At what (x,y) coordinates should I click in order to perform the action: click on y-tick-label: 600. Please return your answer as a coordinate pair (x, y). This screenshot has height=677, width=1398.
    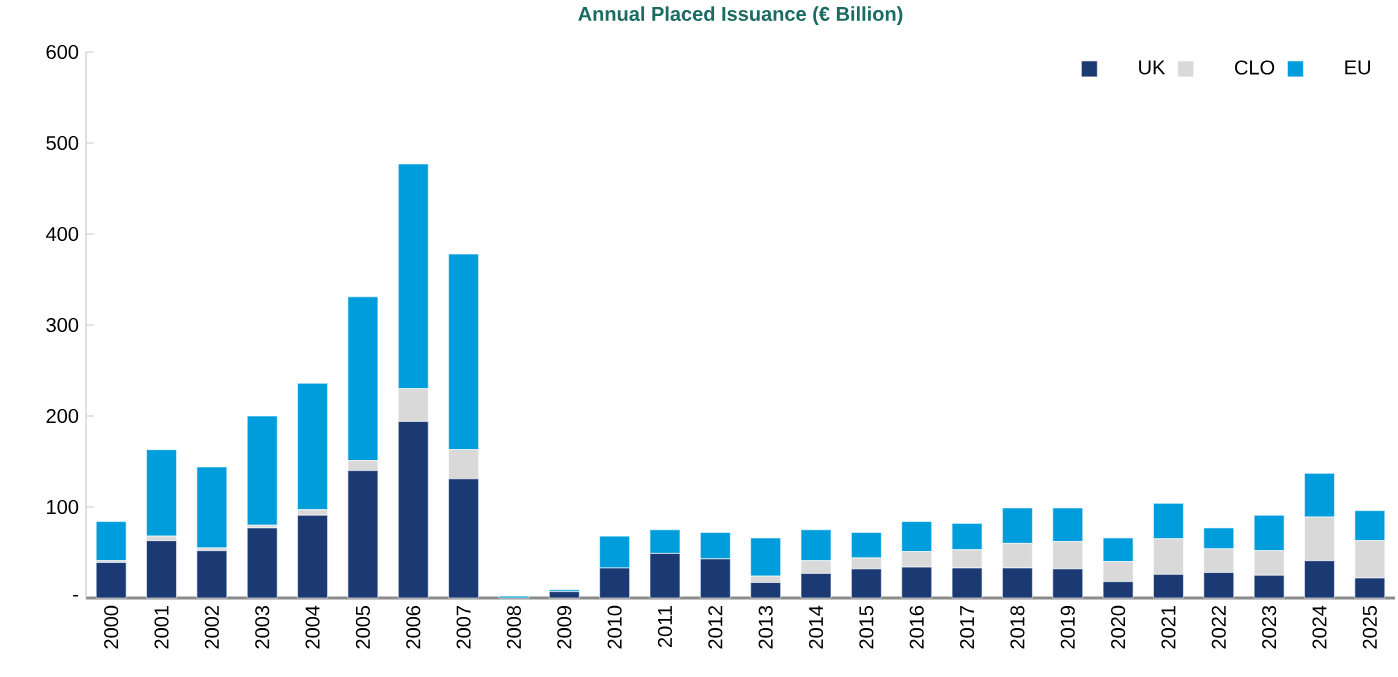
    Looking at the image, I should click on (62, 52).